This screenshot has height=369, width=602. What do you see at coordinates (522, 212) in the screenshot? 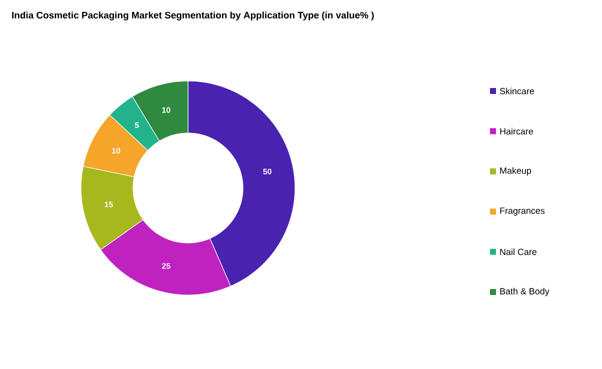
I see `legend-label: Fragrances` at bounding box center [522, 212].